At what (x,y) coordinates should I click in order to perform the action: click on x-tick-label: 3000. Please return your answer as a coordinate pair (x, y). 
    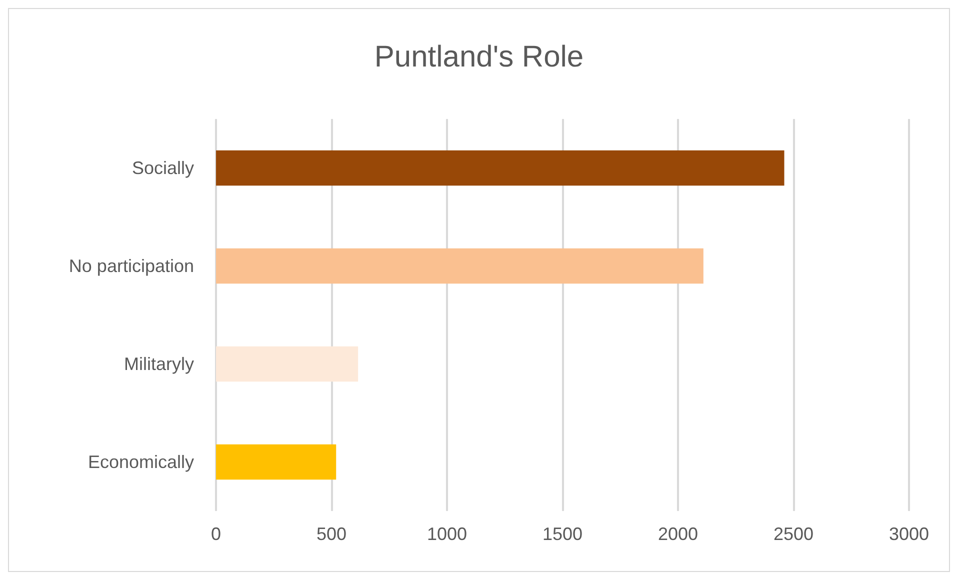
    Looking at the image, I should click on (909, 534).